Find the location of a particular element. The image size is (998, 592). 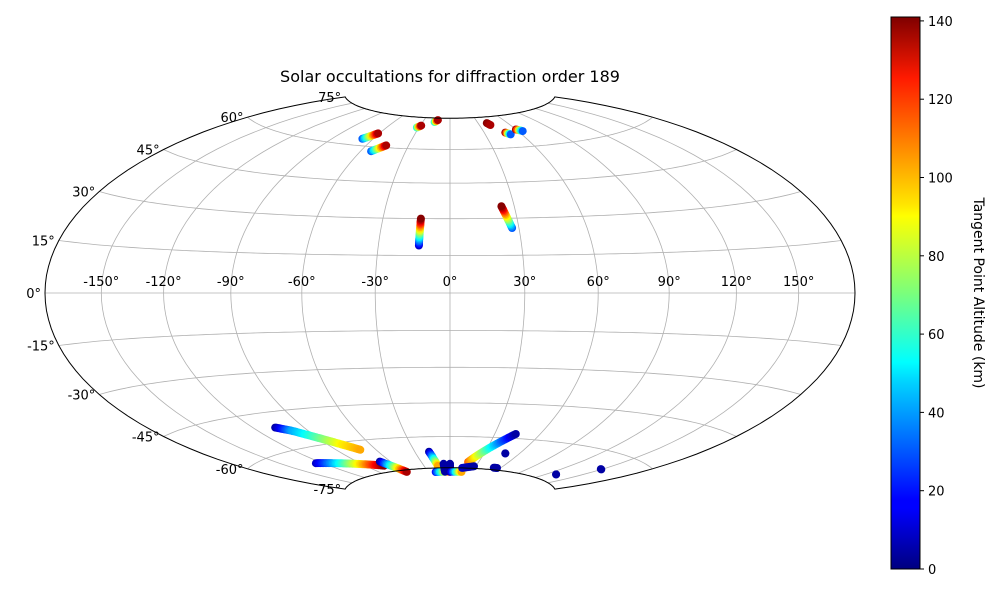

latitude-tick-label: 30° is located at coordinates (83, 193).